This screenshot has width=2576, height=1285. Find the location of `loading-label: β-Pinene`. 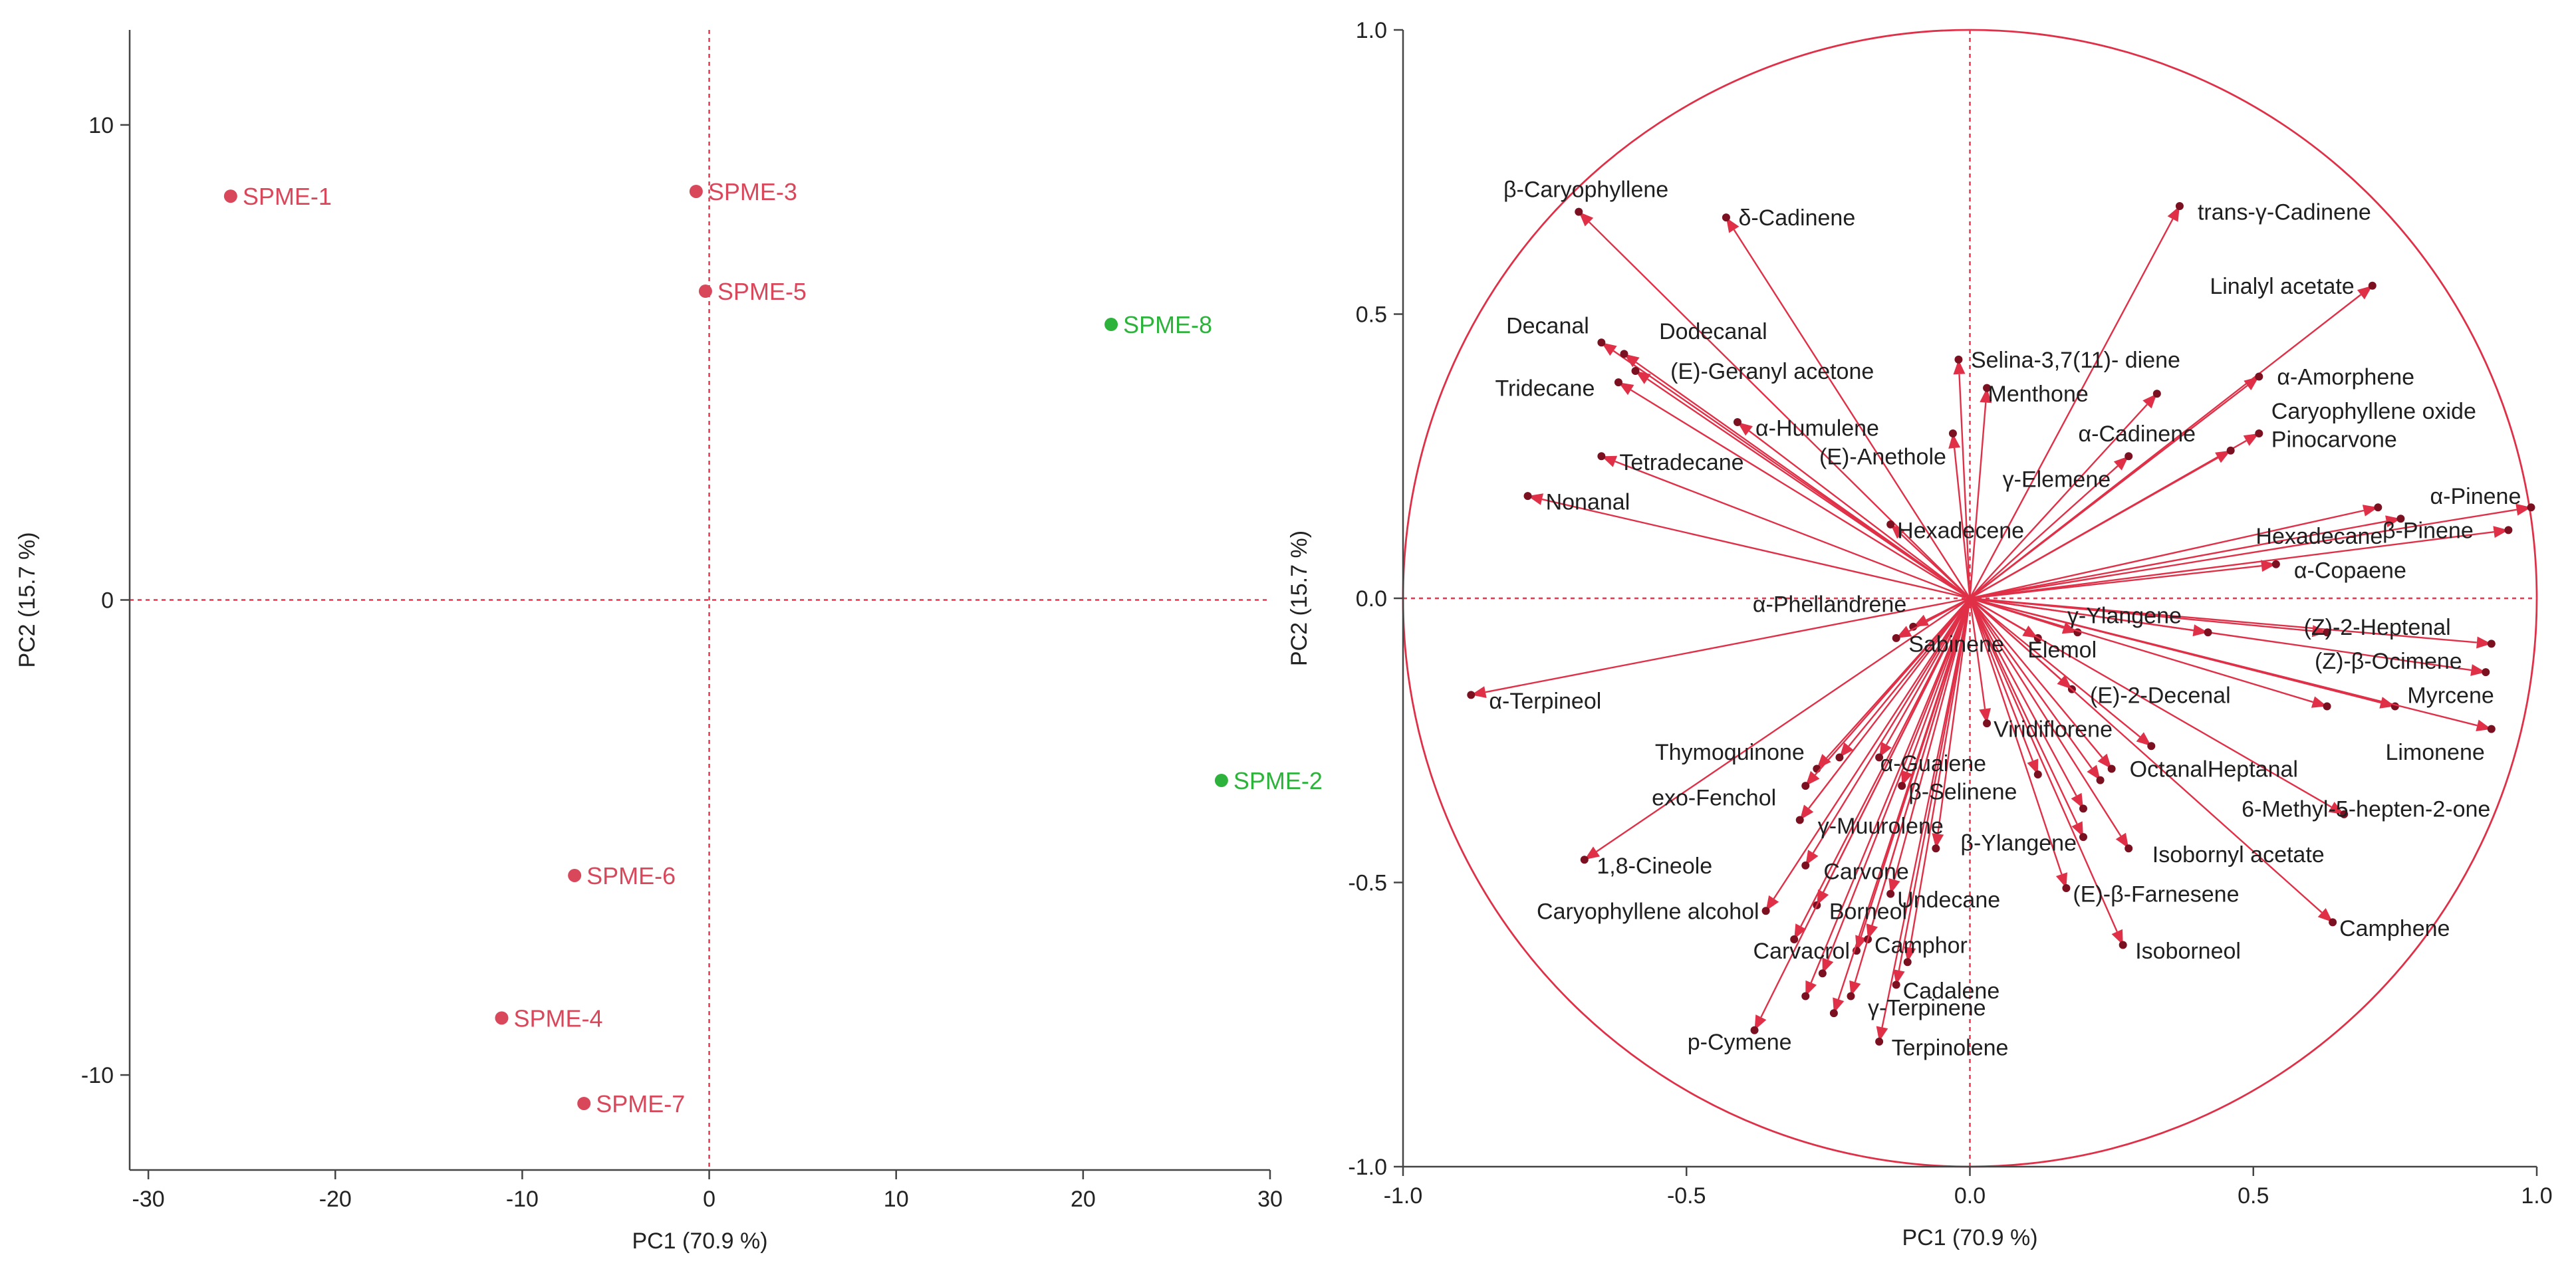

loading-label: β-Pinene is located at coordinates (2428, 530).